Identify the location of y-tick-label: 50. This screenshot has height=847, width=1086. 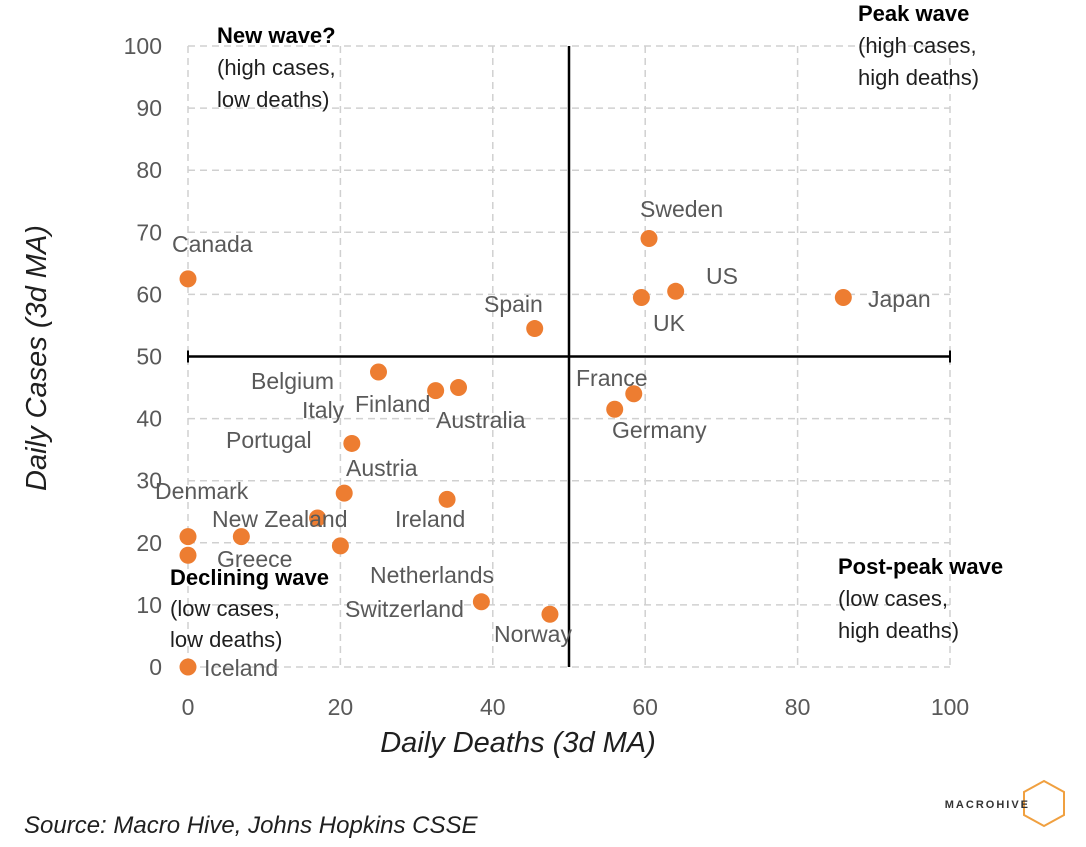
(149, 357).